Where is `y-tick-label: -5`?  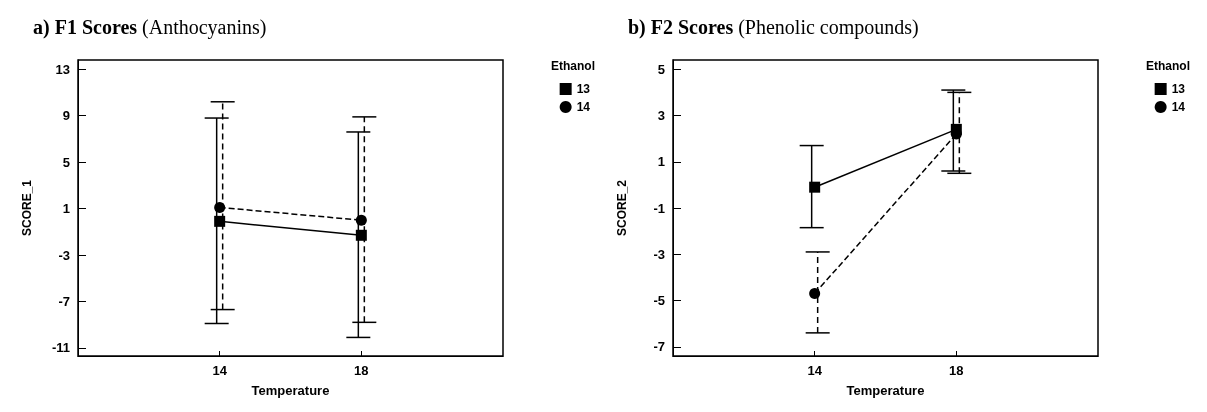 y-tick-label: -5 is located at coordinates (659, 300).